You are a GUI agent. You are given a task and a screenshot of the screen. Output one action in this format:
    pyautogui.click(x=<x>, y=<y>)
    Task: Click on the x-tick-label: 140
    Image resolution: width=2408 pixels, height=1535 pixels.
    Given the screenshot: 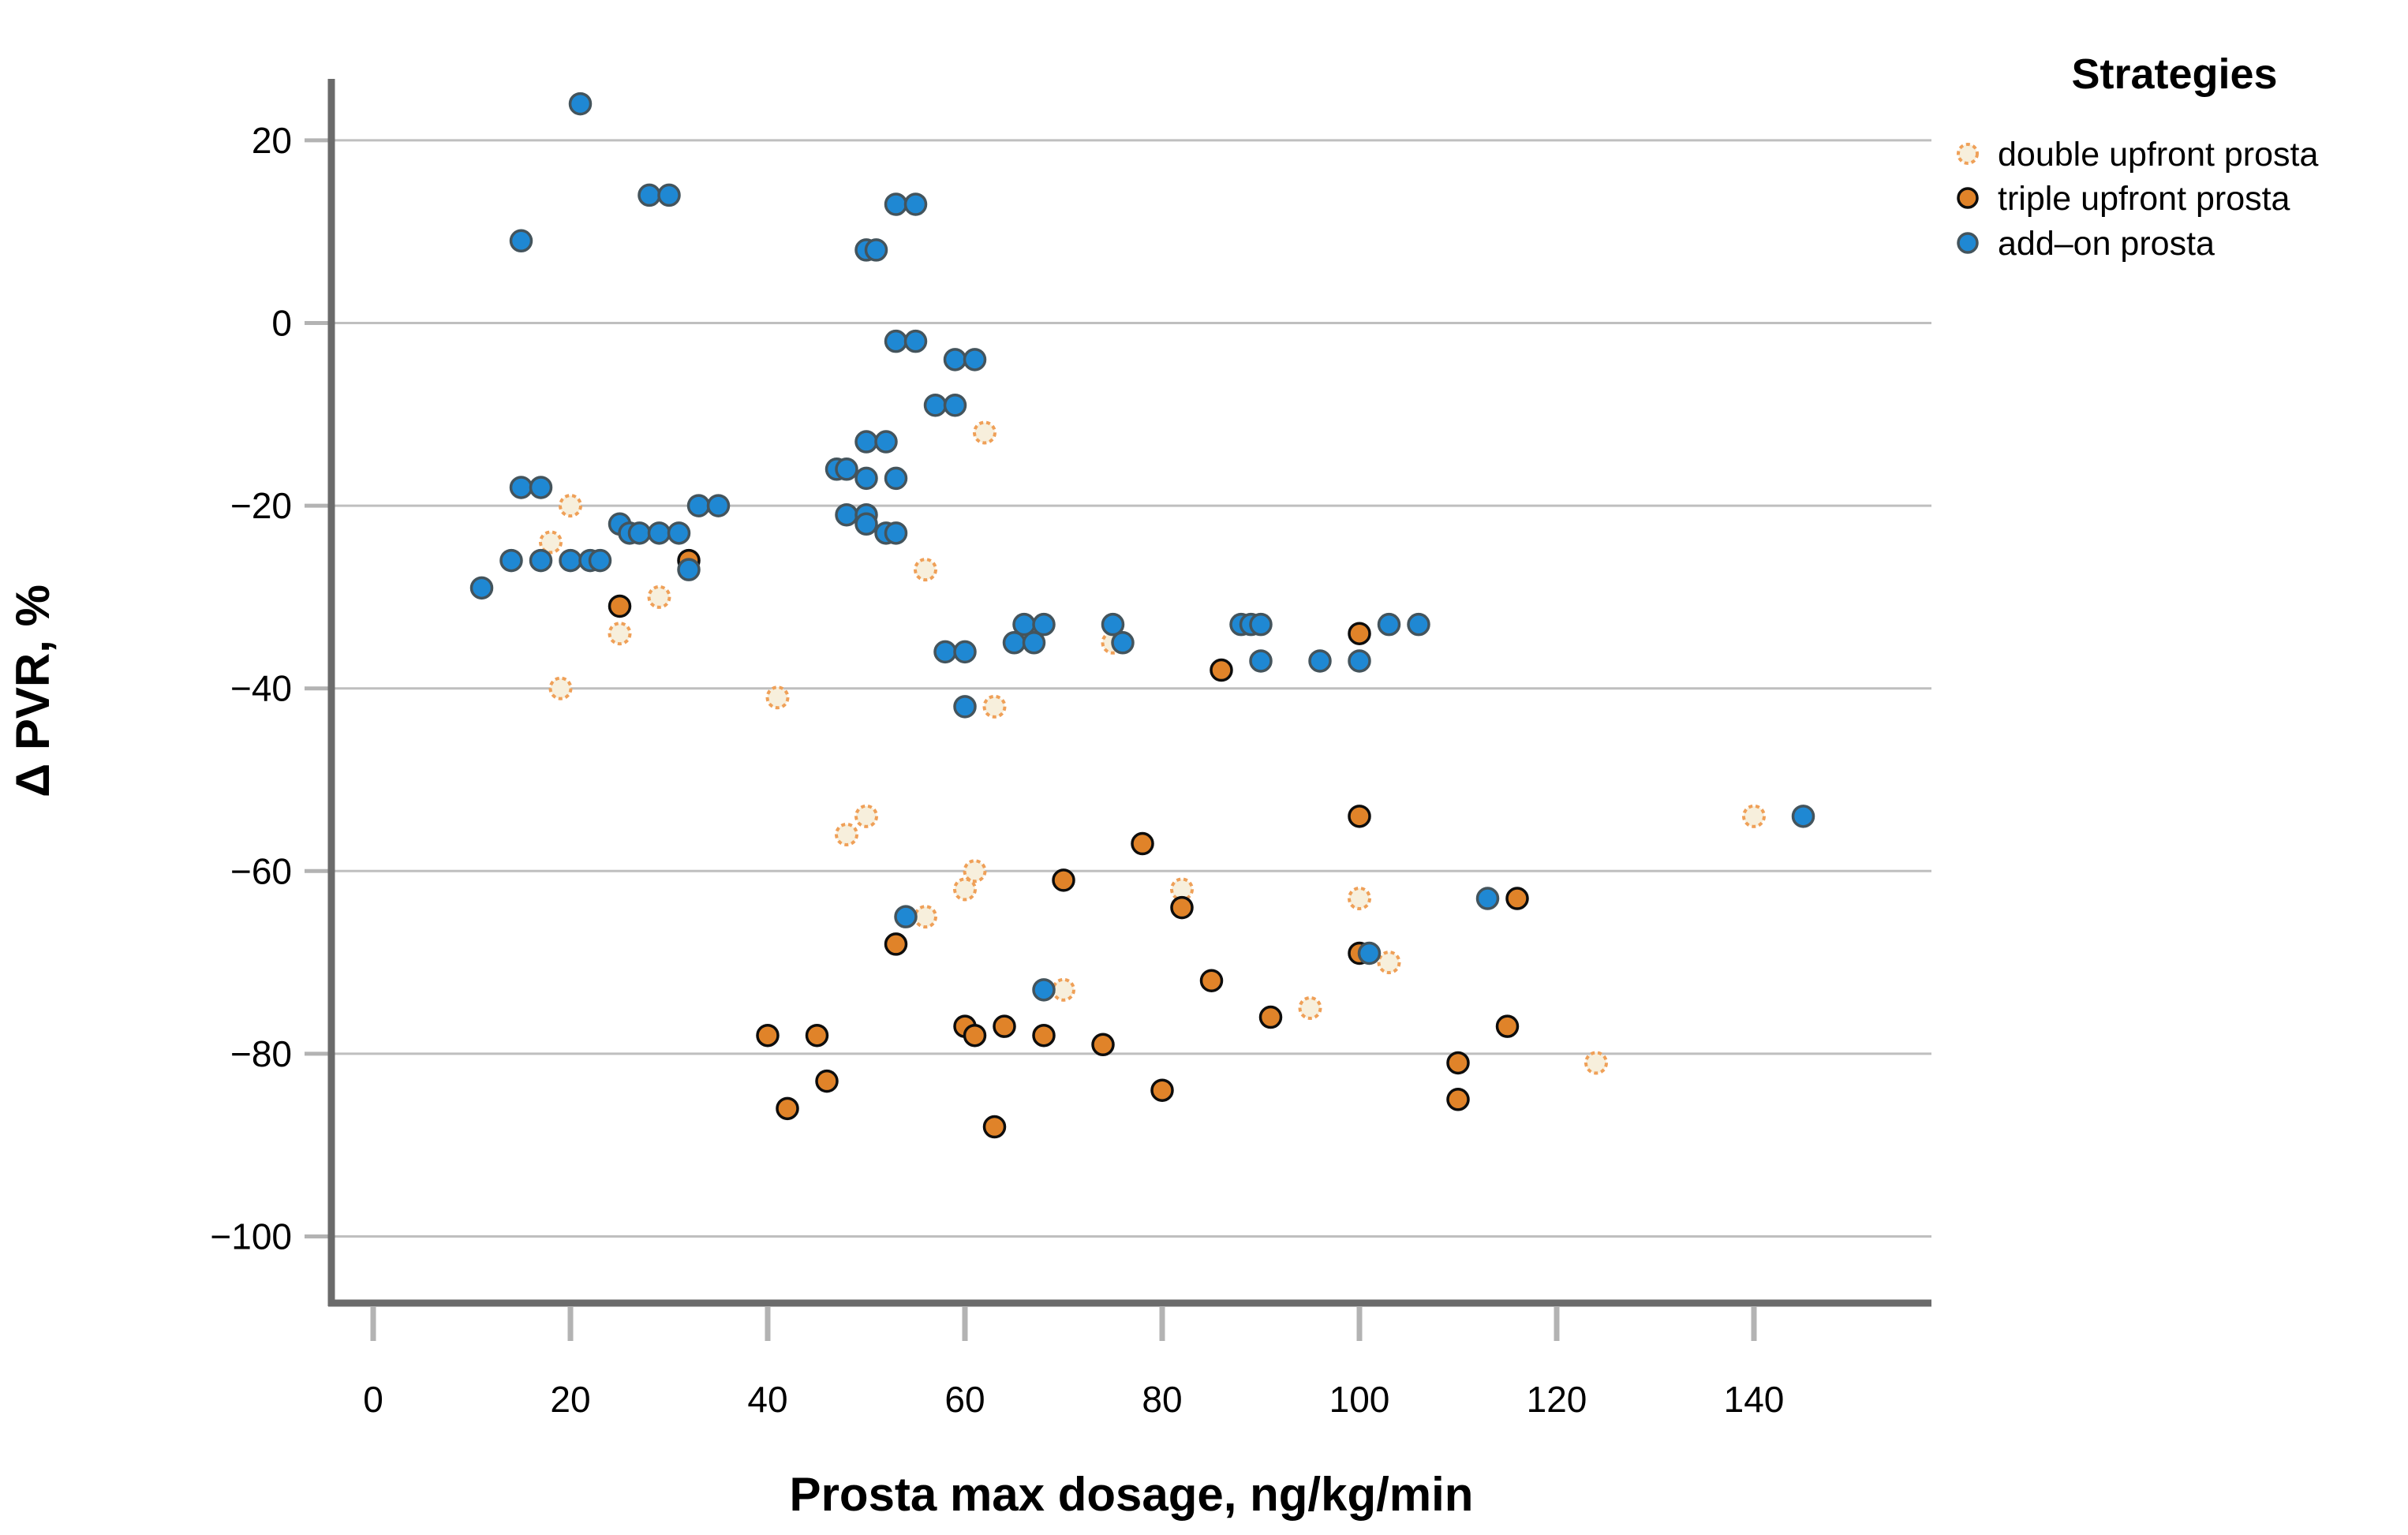 What is the action you would take?
    pyautogui.click(x=1755, y=1399)
    